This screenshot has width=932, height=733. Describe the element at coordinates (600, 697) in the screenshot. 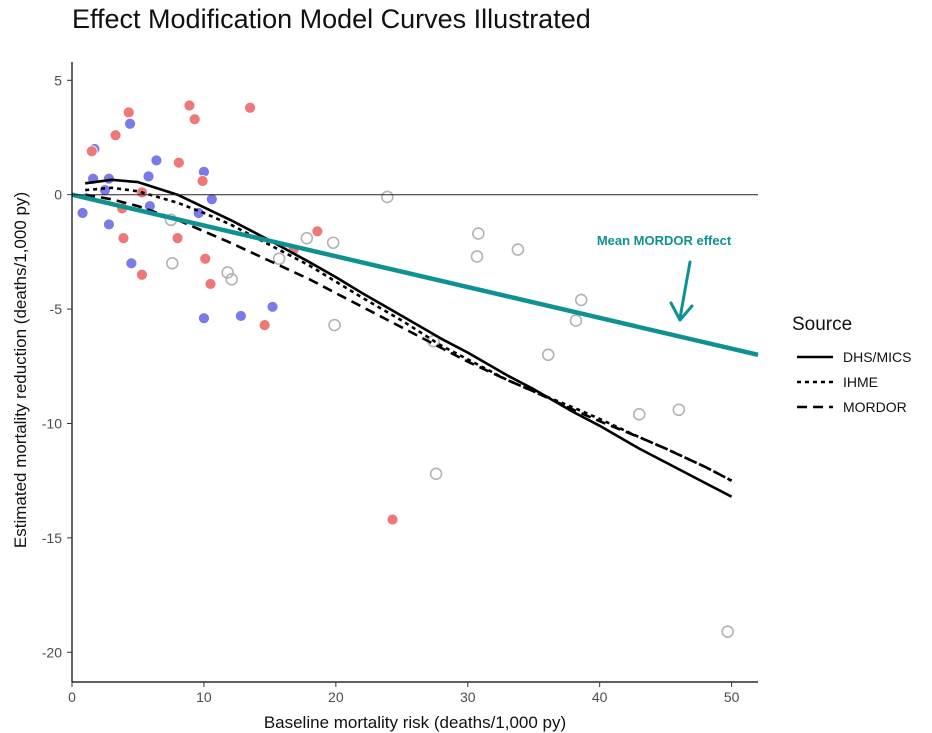

I see `x-tick-label: 40` at that location.